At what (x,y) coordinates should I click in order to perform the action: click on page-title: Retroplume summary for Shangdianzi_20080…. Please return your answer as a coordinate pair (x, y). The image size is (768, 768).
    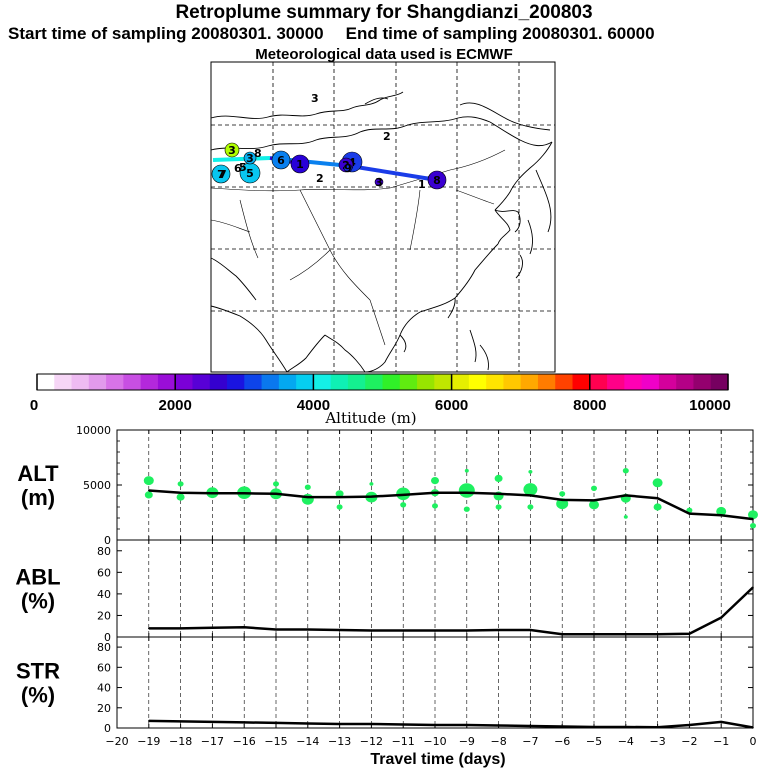
    Looking at the image, I should click on (384, 12).